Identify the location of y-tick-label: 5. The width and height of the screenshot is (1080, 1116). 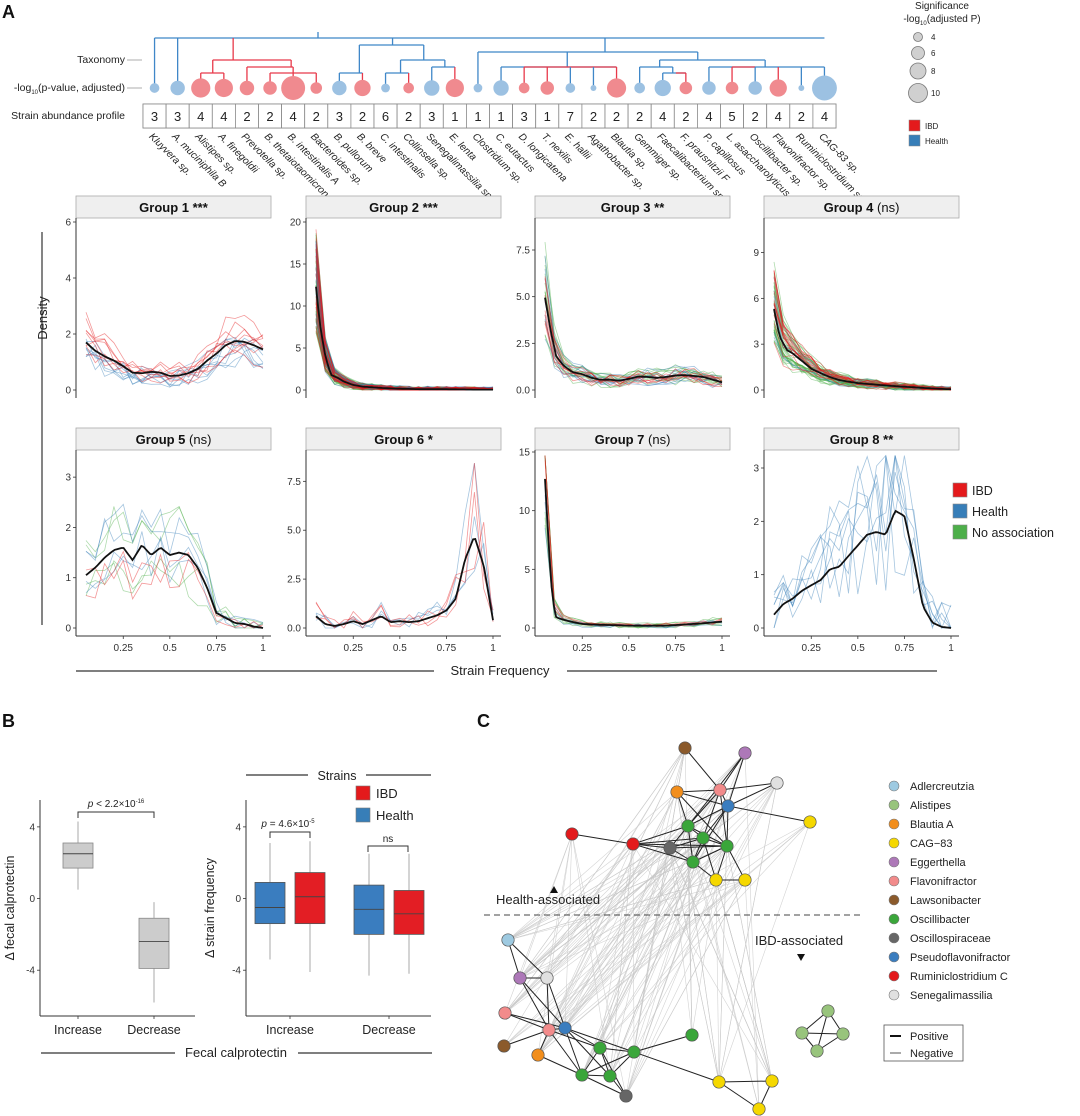
(298, 349).